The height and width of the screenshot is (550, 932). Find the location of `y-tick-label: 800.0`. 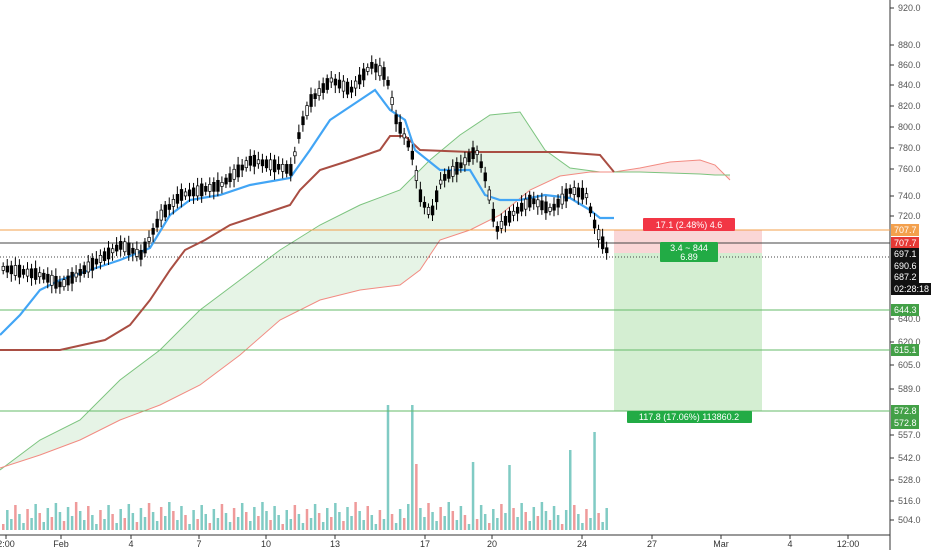

y-tick-label: 800.0 is located at coordinates (909, 127).